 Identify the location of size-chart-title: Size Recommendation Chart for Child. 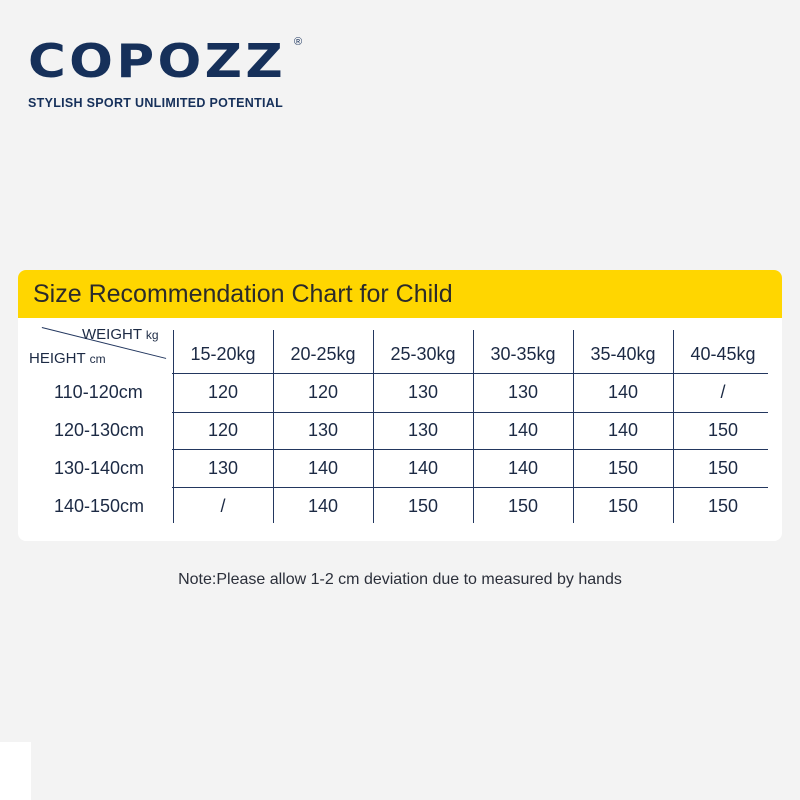
(243, 293).